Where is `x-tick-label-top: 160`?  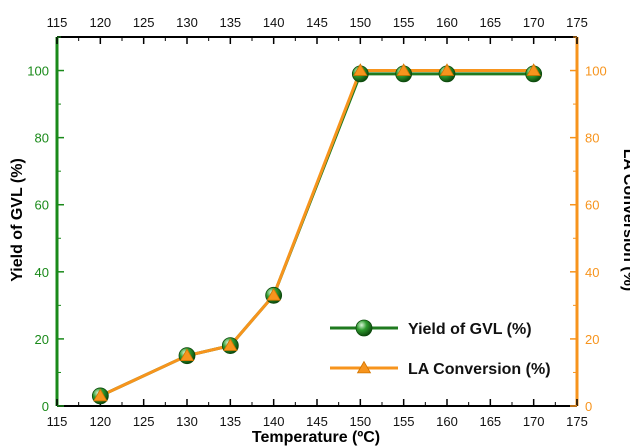
x-tick-label-top: 160 is located at coordinates (447, 22).